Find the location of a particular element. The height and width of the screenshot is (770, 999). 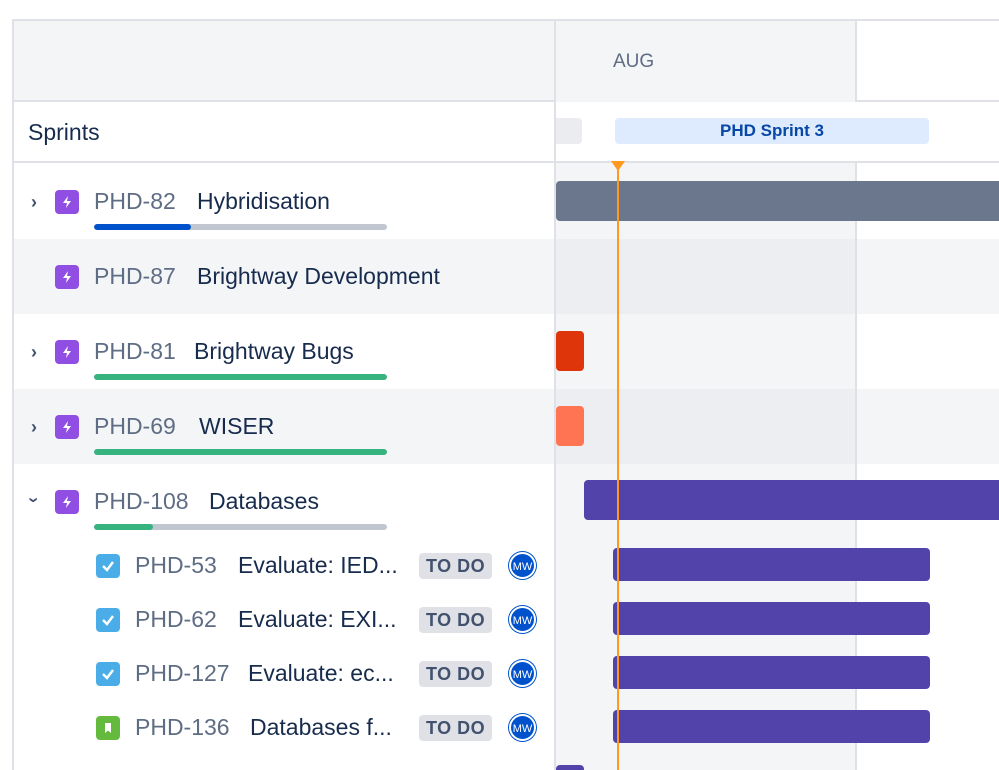

epic-row-phd-108: › PHD-108 Databases is located at coordinates (284, 501).